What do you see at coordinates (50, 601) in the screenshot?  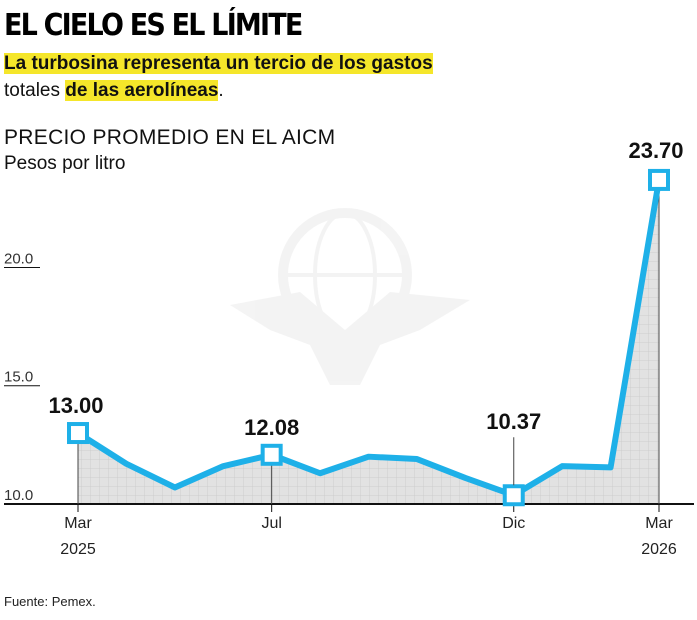 I see `source-note: Fuente: Pemex.` at bounding box center [50, 601].